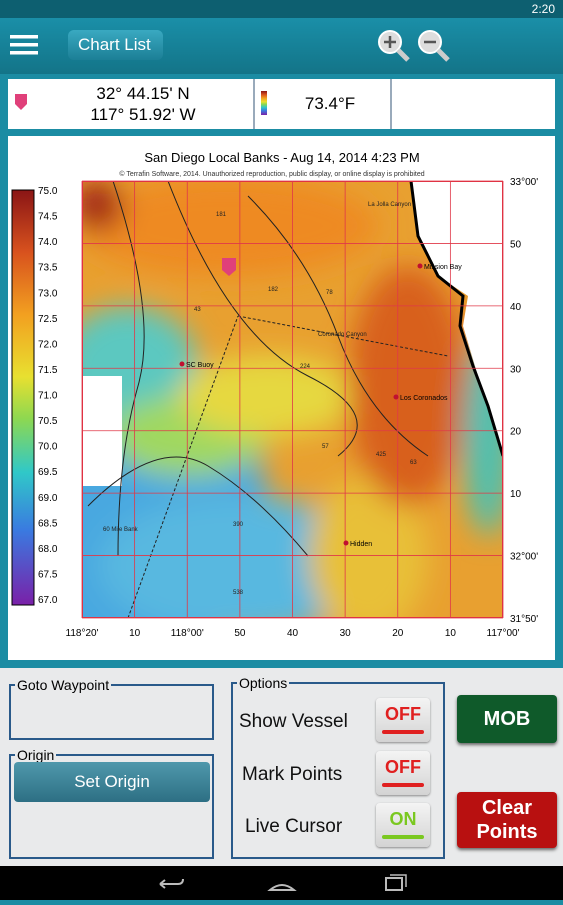  I want to click on longitude: 117° 51.92' W, so click(143, 114).